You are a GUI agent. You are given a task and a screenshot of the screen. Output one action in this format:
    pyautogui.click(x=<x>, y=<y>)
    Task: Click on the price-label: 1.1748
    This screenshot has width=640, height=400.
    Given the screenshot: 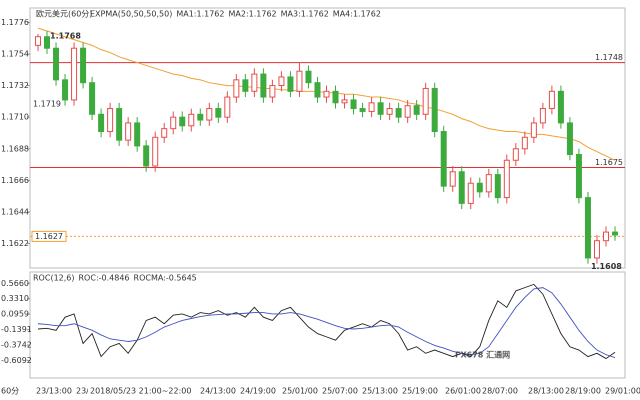 What is the action you would take?
    pyautogui.click(x=609, y=57)
    